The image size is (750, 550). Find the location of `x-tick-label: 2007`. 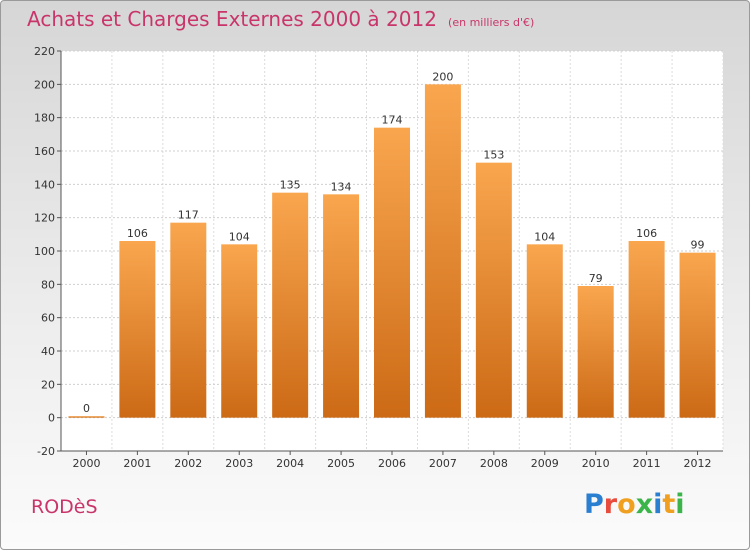

x-tick-label: 2007 is located at coordinates (443, 463).